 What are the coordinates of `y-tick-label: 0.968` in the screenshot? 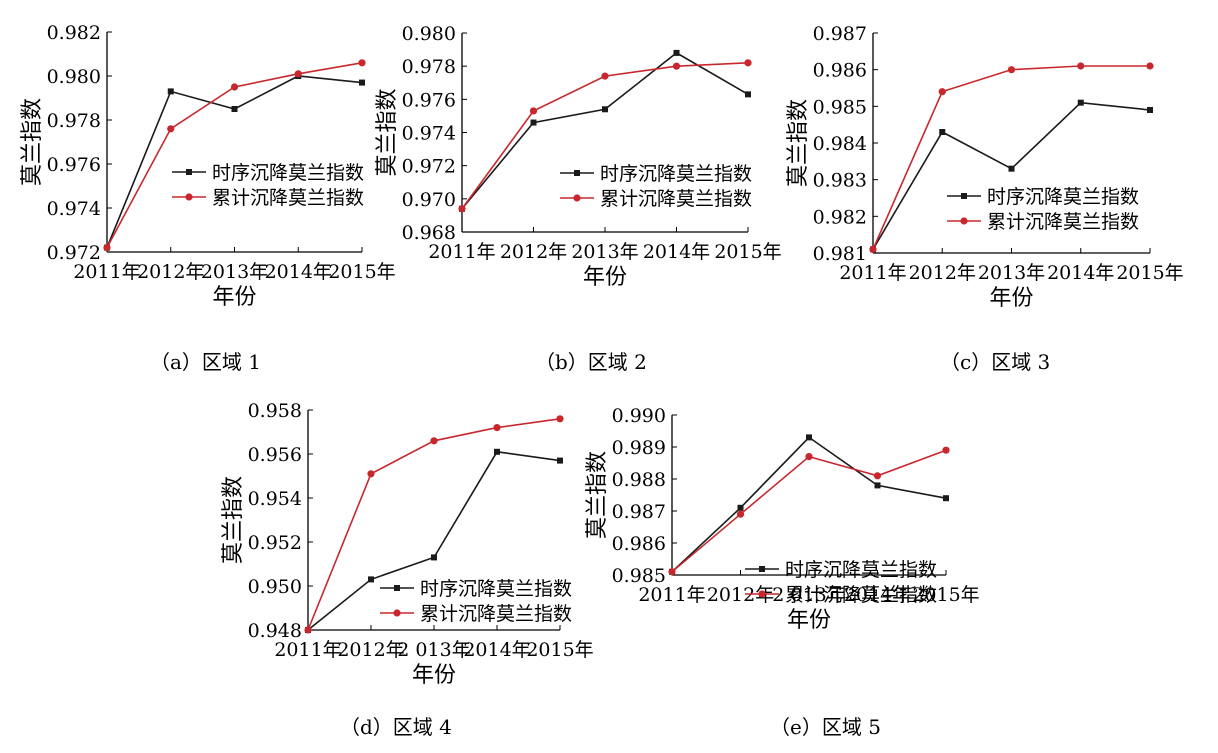 It's located at (429, 233).